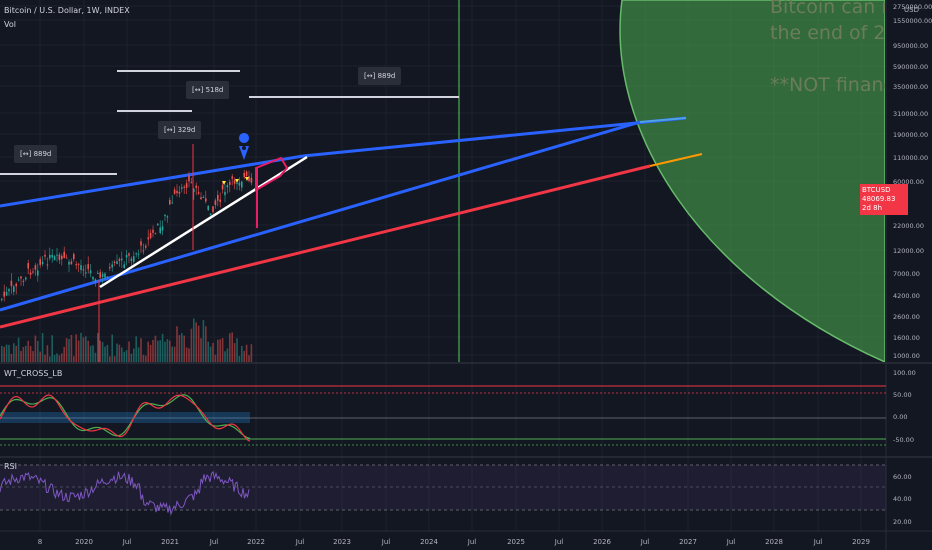 The width and height of the screenshot is (932, 550). I want to click on price-tick: 350000.00, so click(910, 87).